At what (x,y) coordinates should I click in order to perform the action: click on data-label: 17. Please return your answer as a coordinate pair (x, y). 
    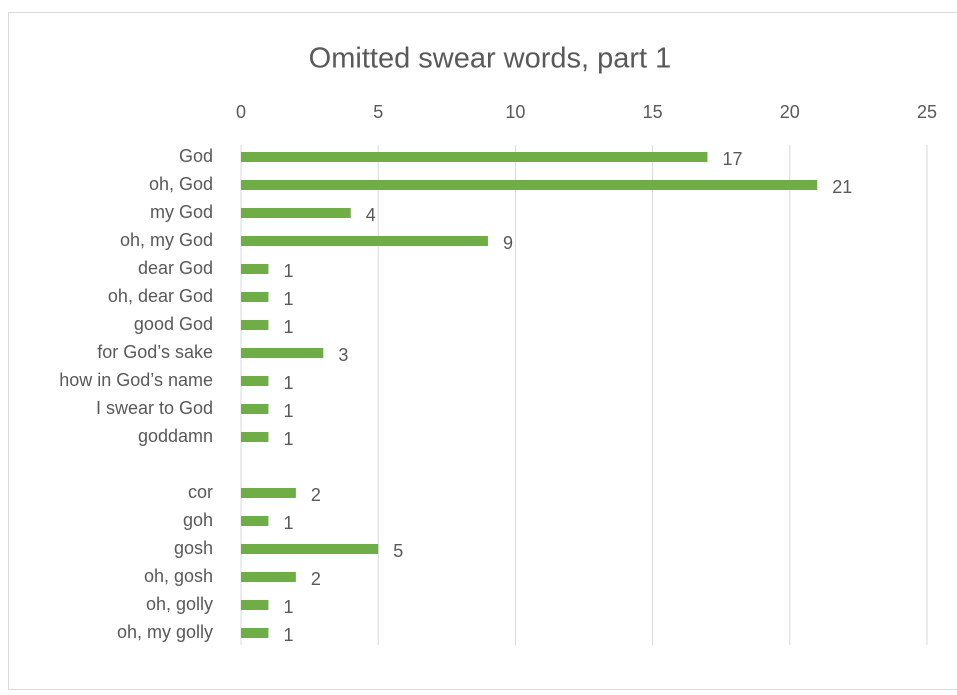
    Looking at the image, I should click on (732, 159).